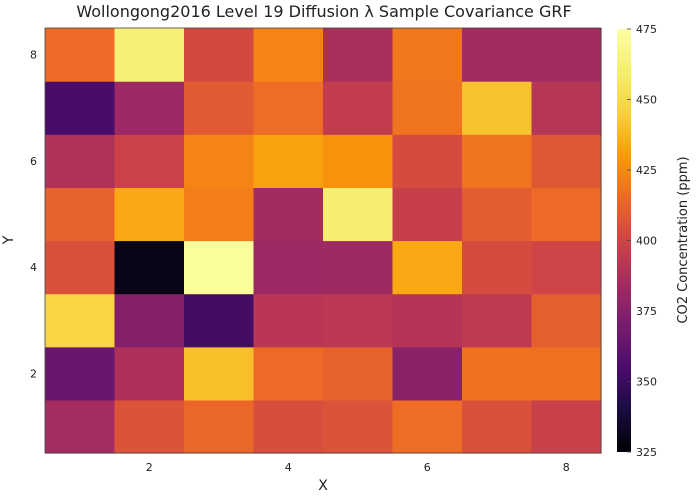 The height and width of the screenshot is (500, 700). Describe the element at coordinates (624, 240) in the screenshot. I see `colorbar` at that location.